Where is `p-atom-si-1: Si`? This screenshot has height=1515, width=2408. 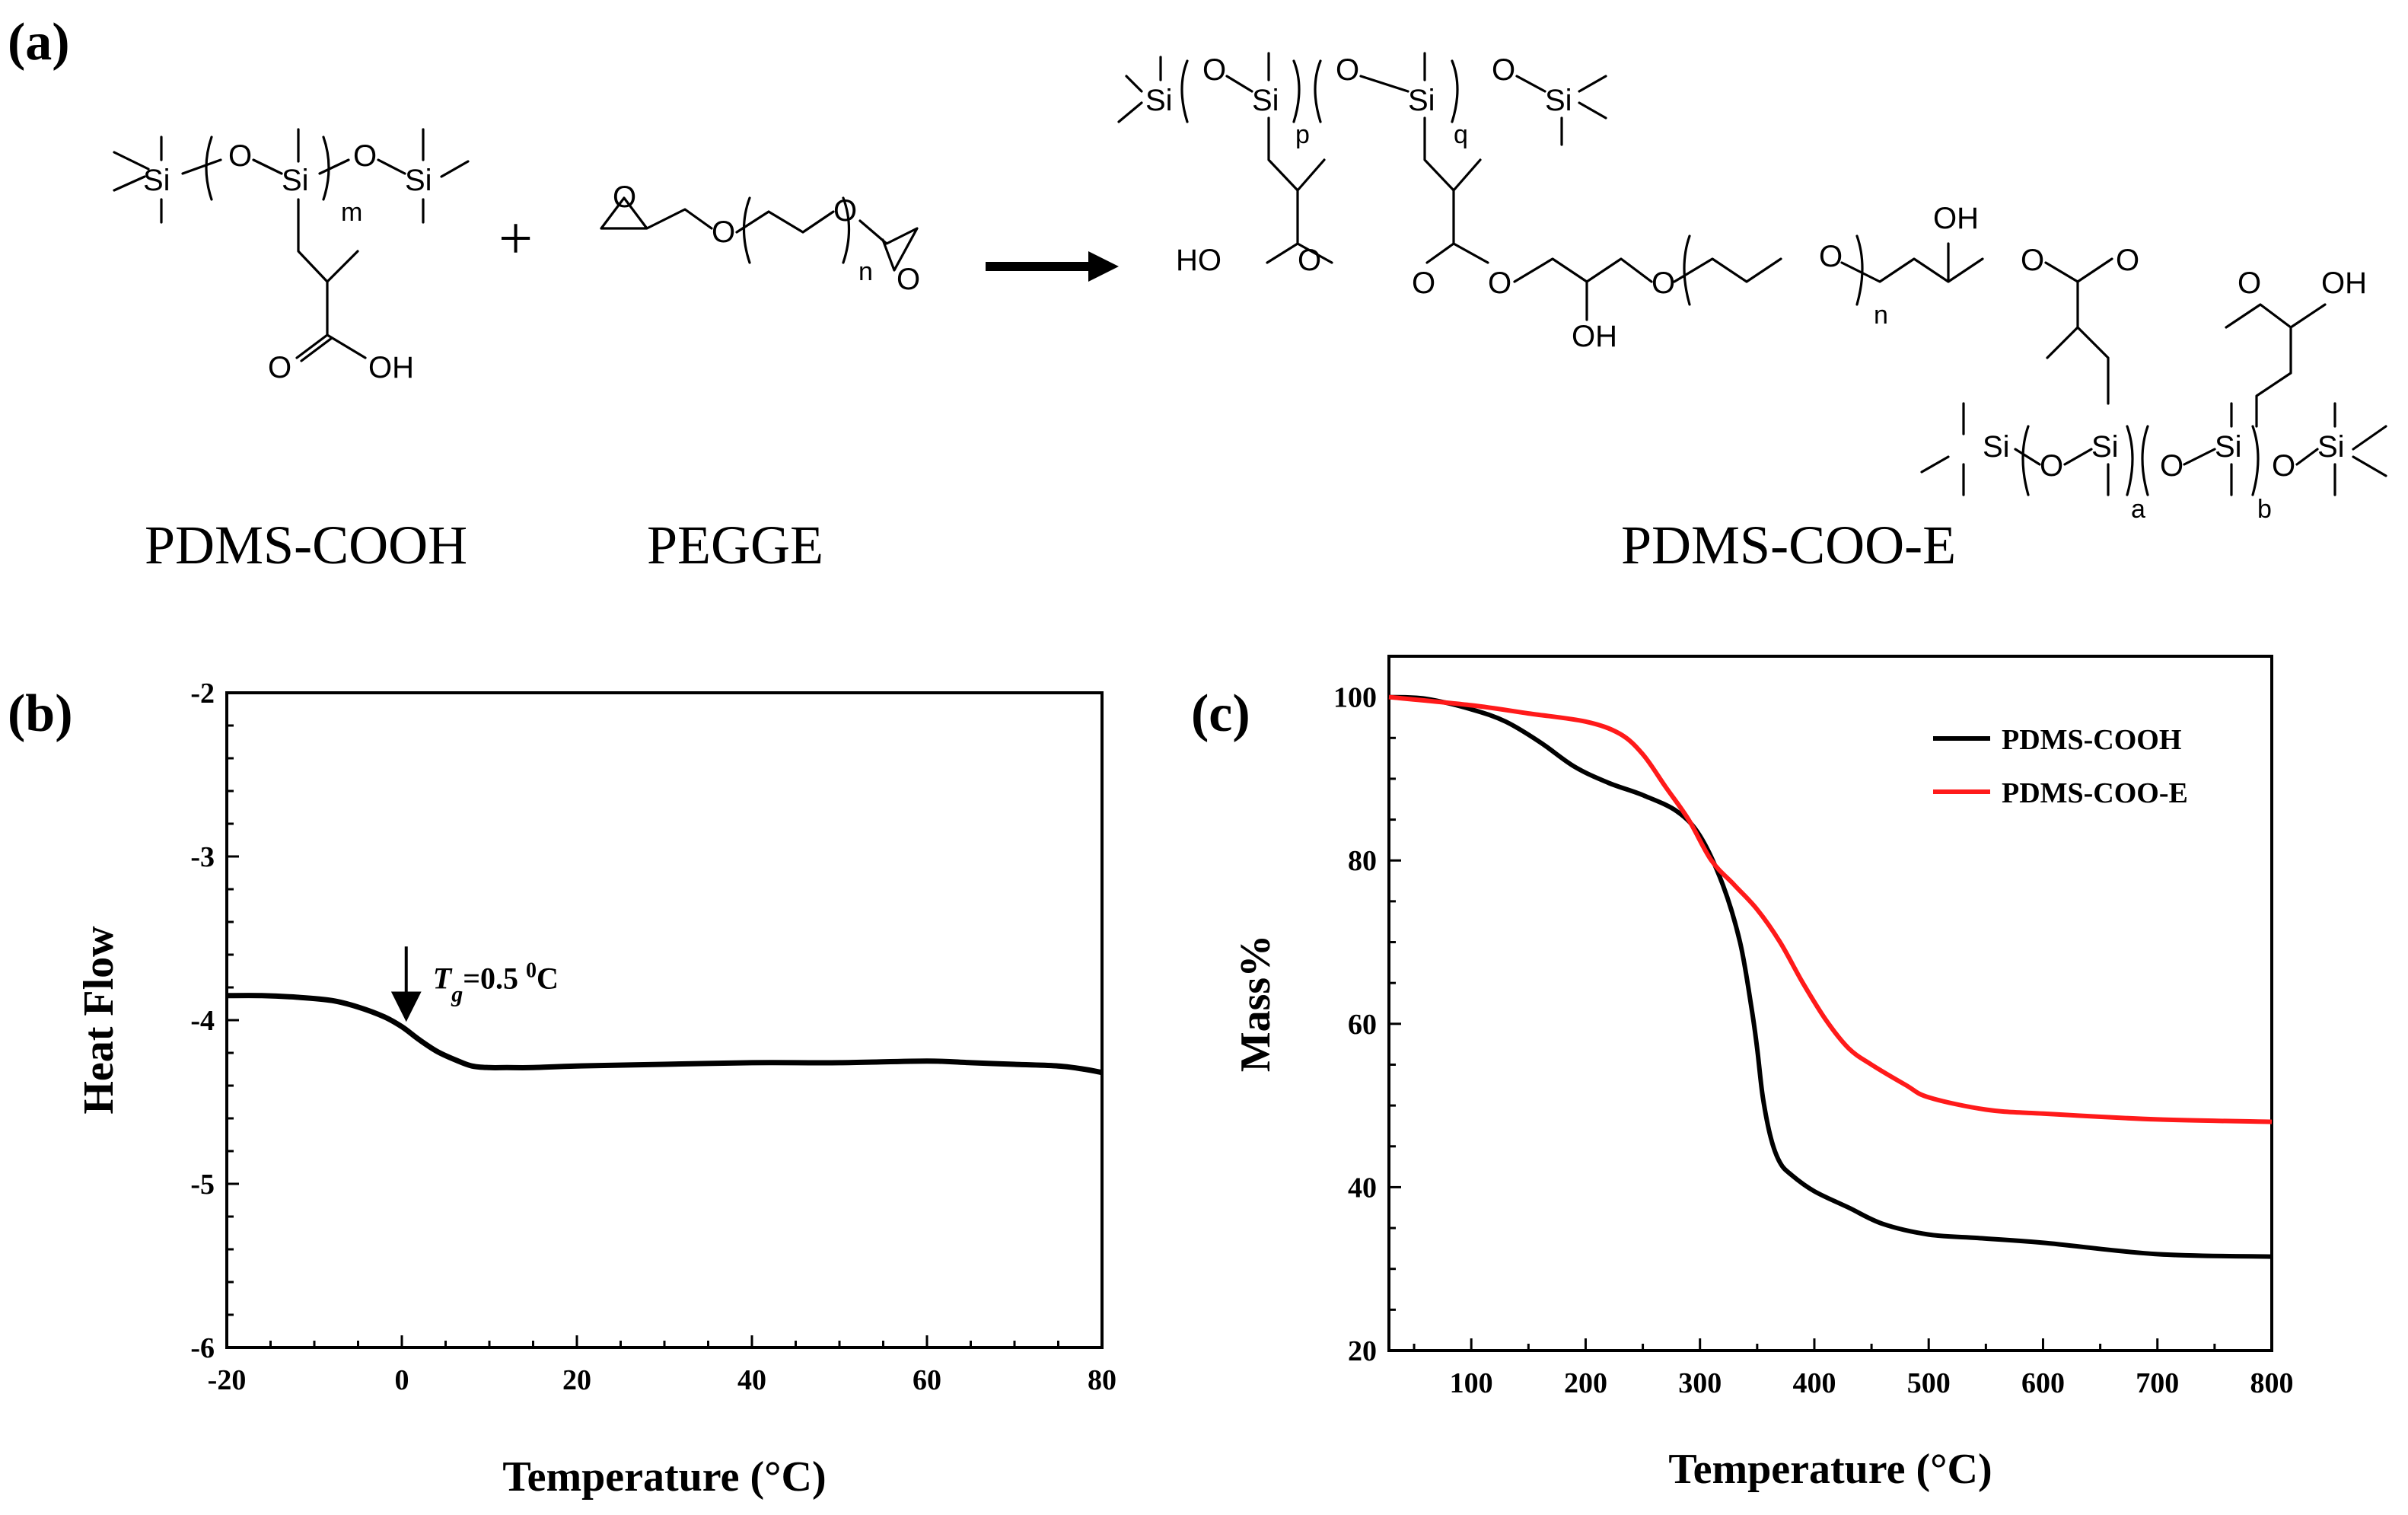
p-atom-si-1: Si is located at coordinates (1159, 100).